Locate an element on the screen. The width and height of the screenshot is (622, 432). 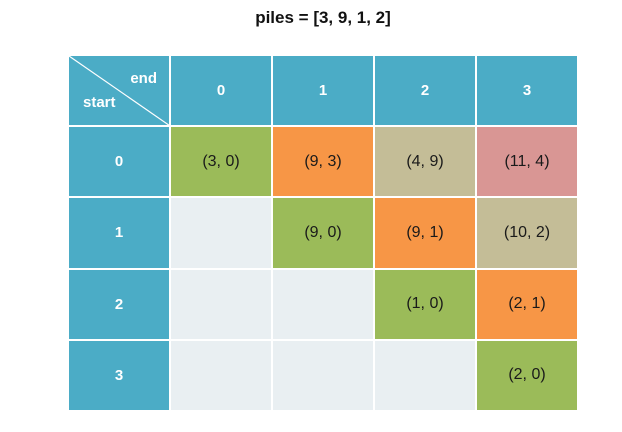
diagonal-divider is located at coordinates (119, 90).